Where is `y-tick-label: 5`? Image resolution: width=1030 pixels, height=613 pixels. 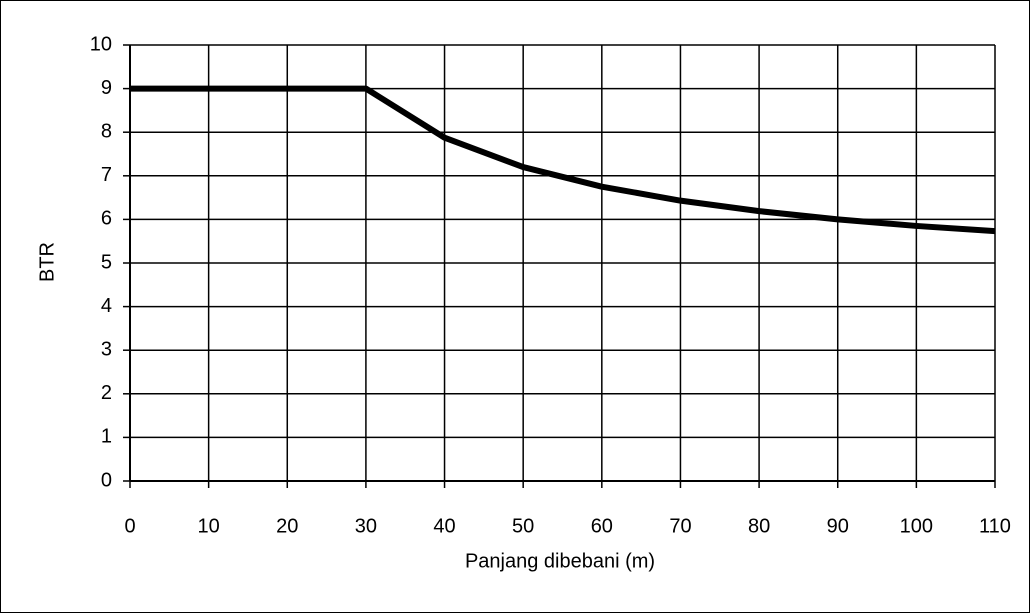 y-tick-label: 5 is located at coordinates (106, 262).